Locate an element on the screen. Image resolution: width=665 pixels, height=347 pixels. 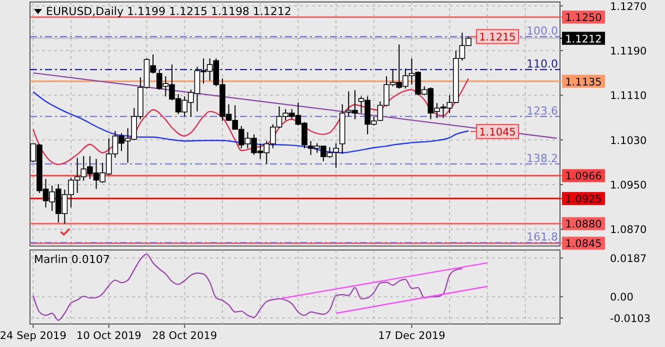
candlestick is located at coordinates (336, 155).